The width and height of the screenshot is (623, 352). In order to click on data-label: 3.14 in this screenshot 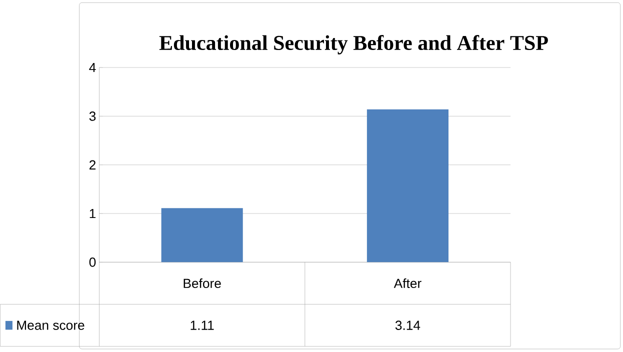, I will do `click(407, 325)`.